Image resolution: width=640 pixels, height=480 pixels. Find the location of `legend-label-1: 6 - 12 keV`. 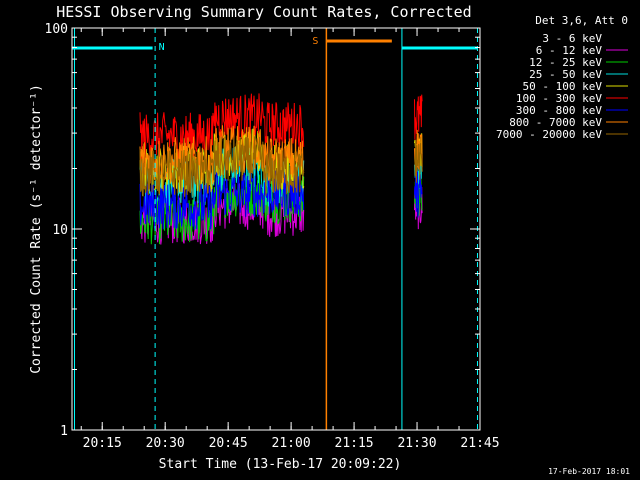

legend-label-1: 6 - 12 keV is located at coordinates (569, 50).